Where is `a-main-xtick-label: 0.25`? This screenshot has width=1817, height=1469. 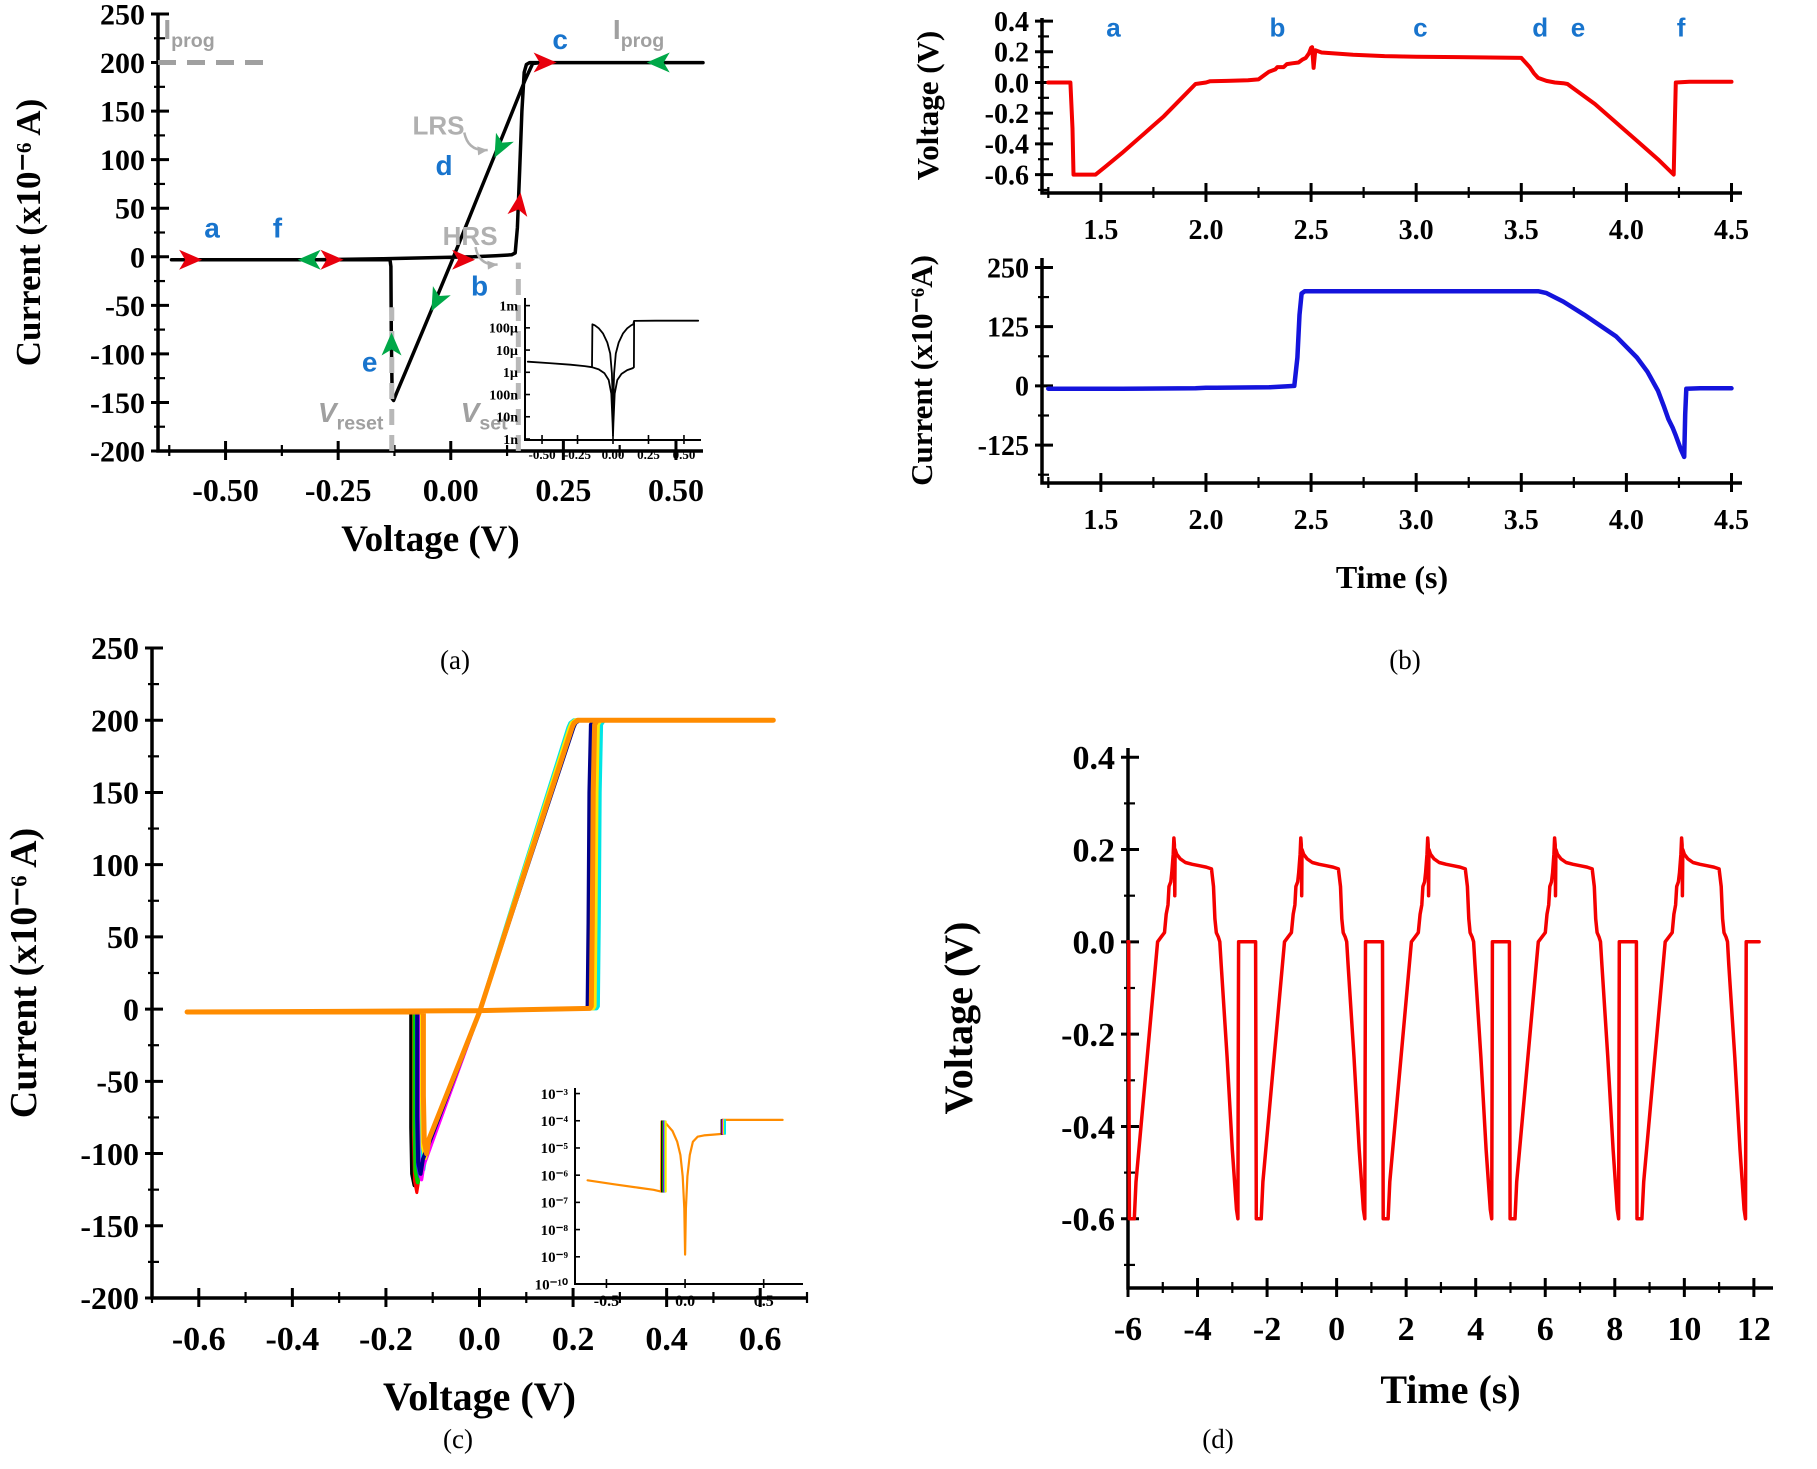 a-main-xtick-label: 0.25 is located at coordinates (563, 490).